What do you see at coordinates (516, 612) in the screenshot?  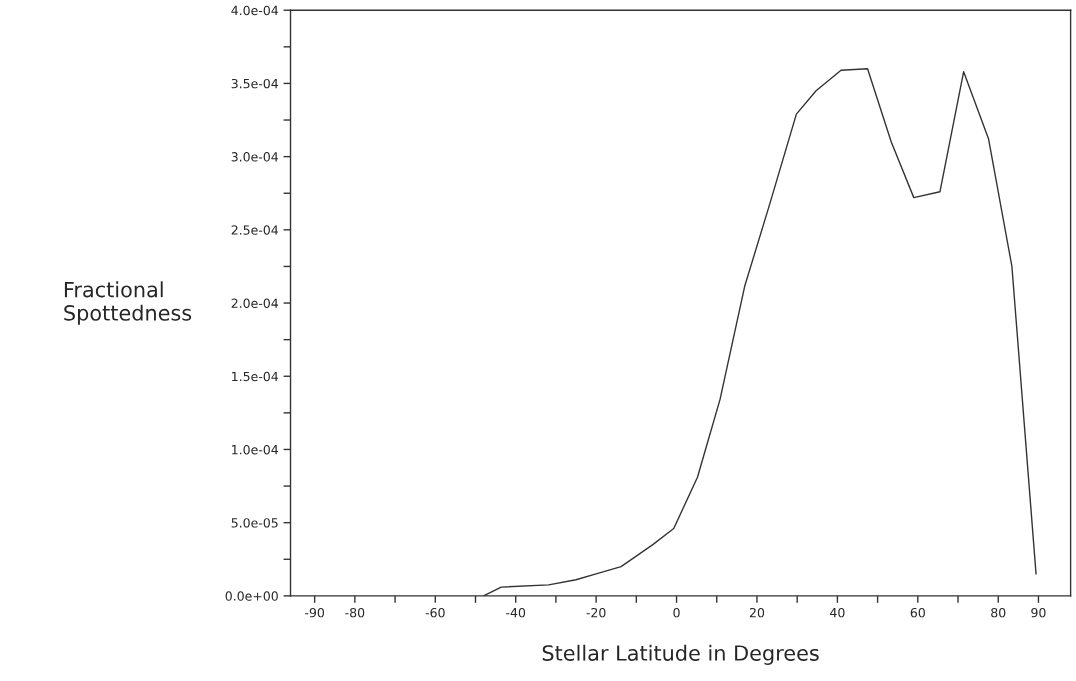 I see `x-tick-label: -40` at bounding box center [516, 612].